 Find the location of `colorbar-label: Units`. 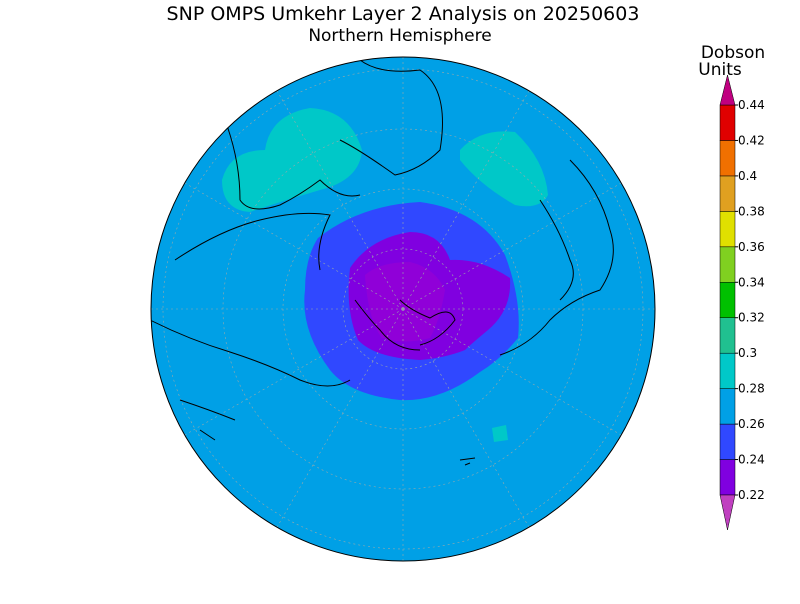

colorbar-label: Units is located at coordinates (720, 70).